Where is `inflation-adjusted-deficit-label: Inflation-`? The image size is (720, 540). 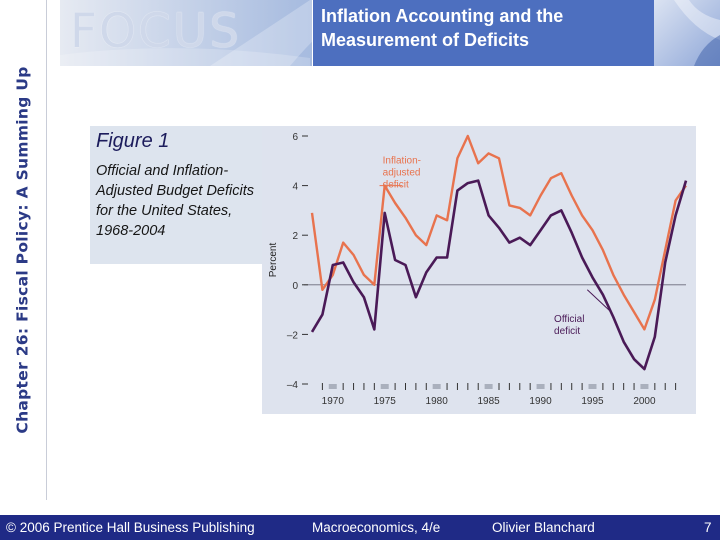
inflation-adjusted-deficit-label: Inflation- is located at coordinates (402, 160).